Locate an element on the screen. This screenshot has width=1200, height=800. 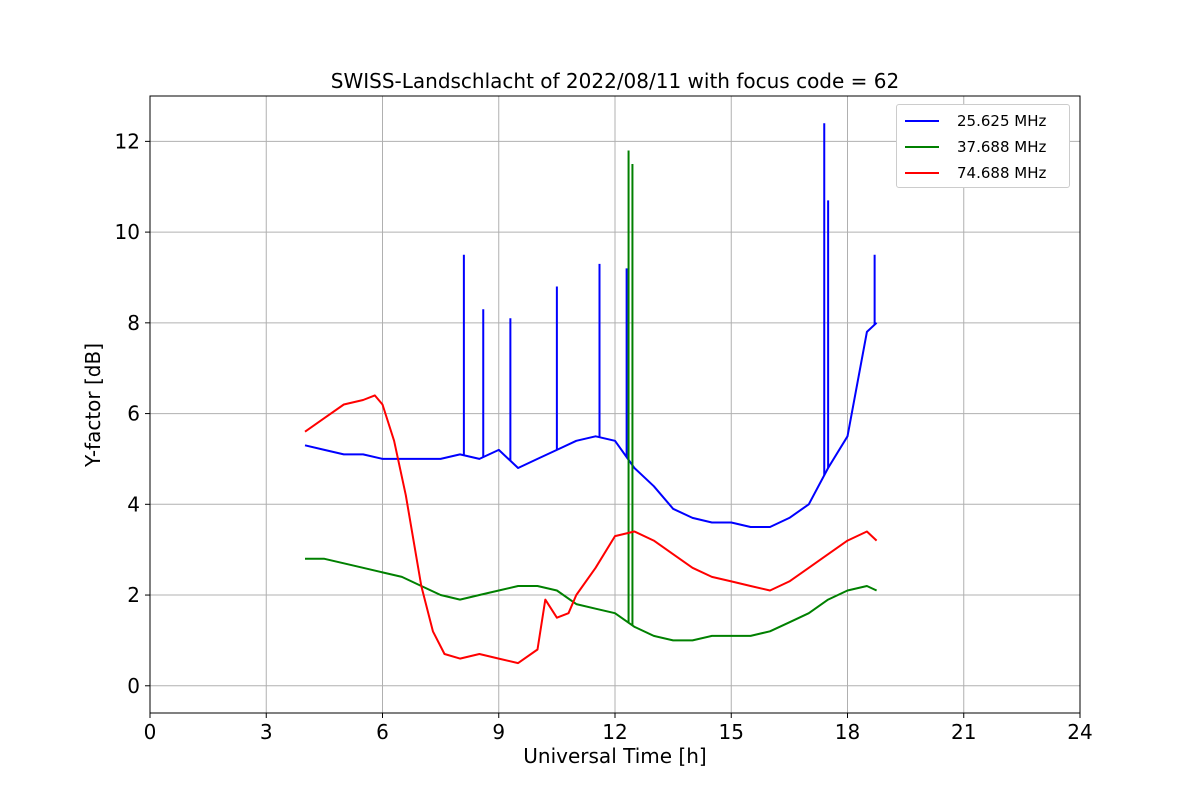
legend-swatch-green is located at coordinates (922, 147).